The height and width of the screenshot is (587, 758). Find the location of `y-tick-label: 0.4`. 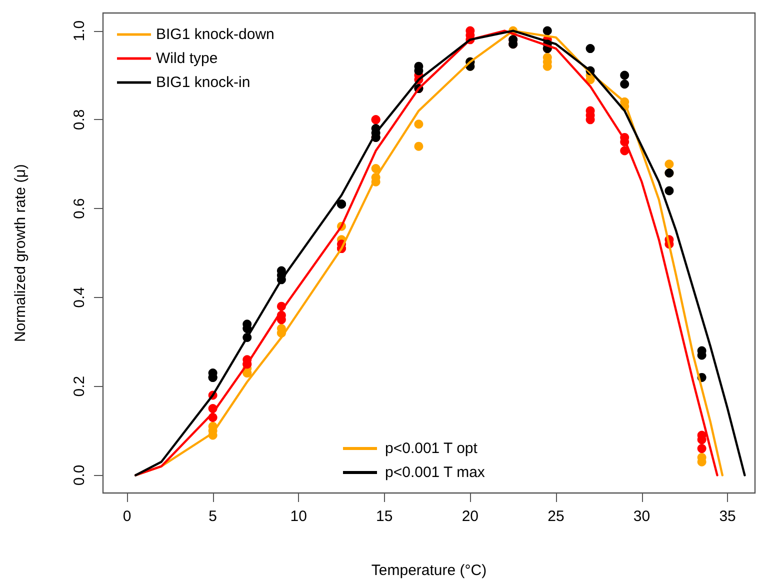

y-tick-label: 0.4 is located at coordinates (79, 297).